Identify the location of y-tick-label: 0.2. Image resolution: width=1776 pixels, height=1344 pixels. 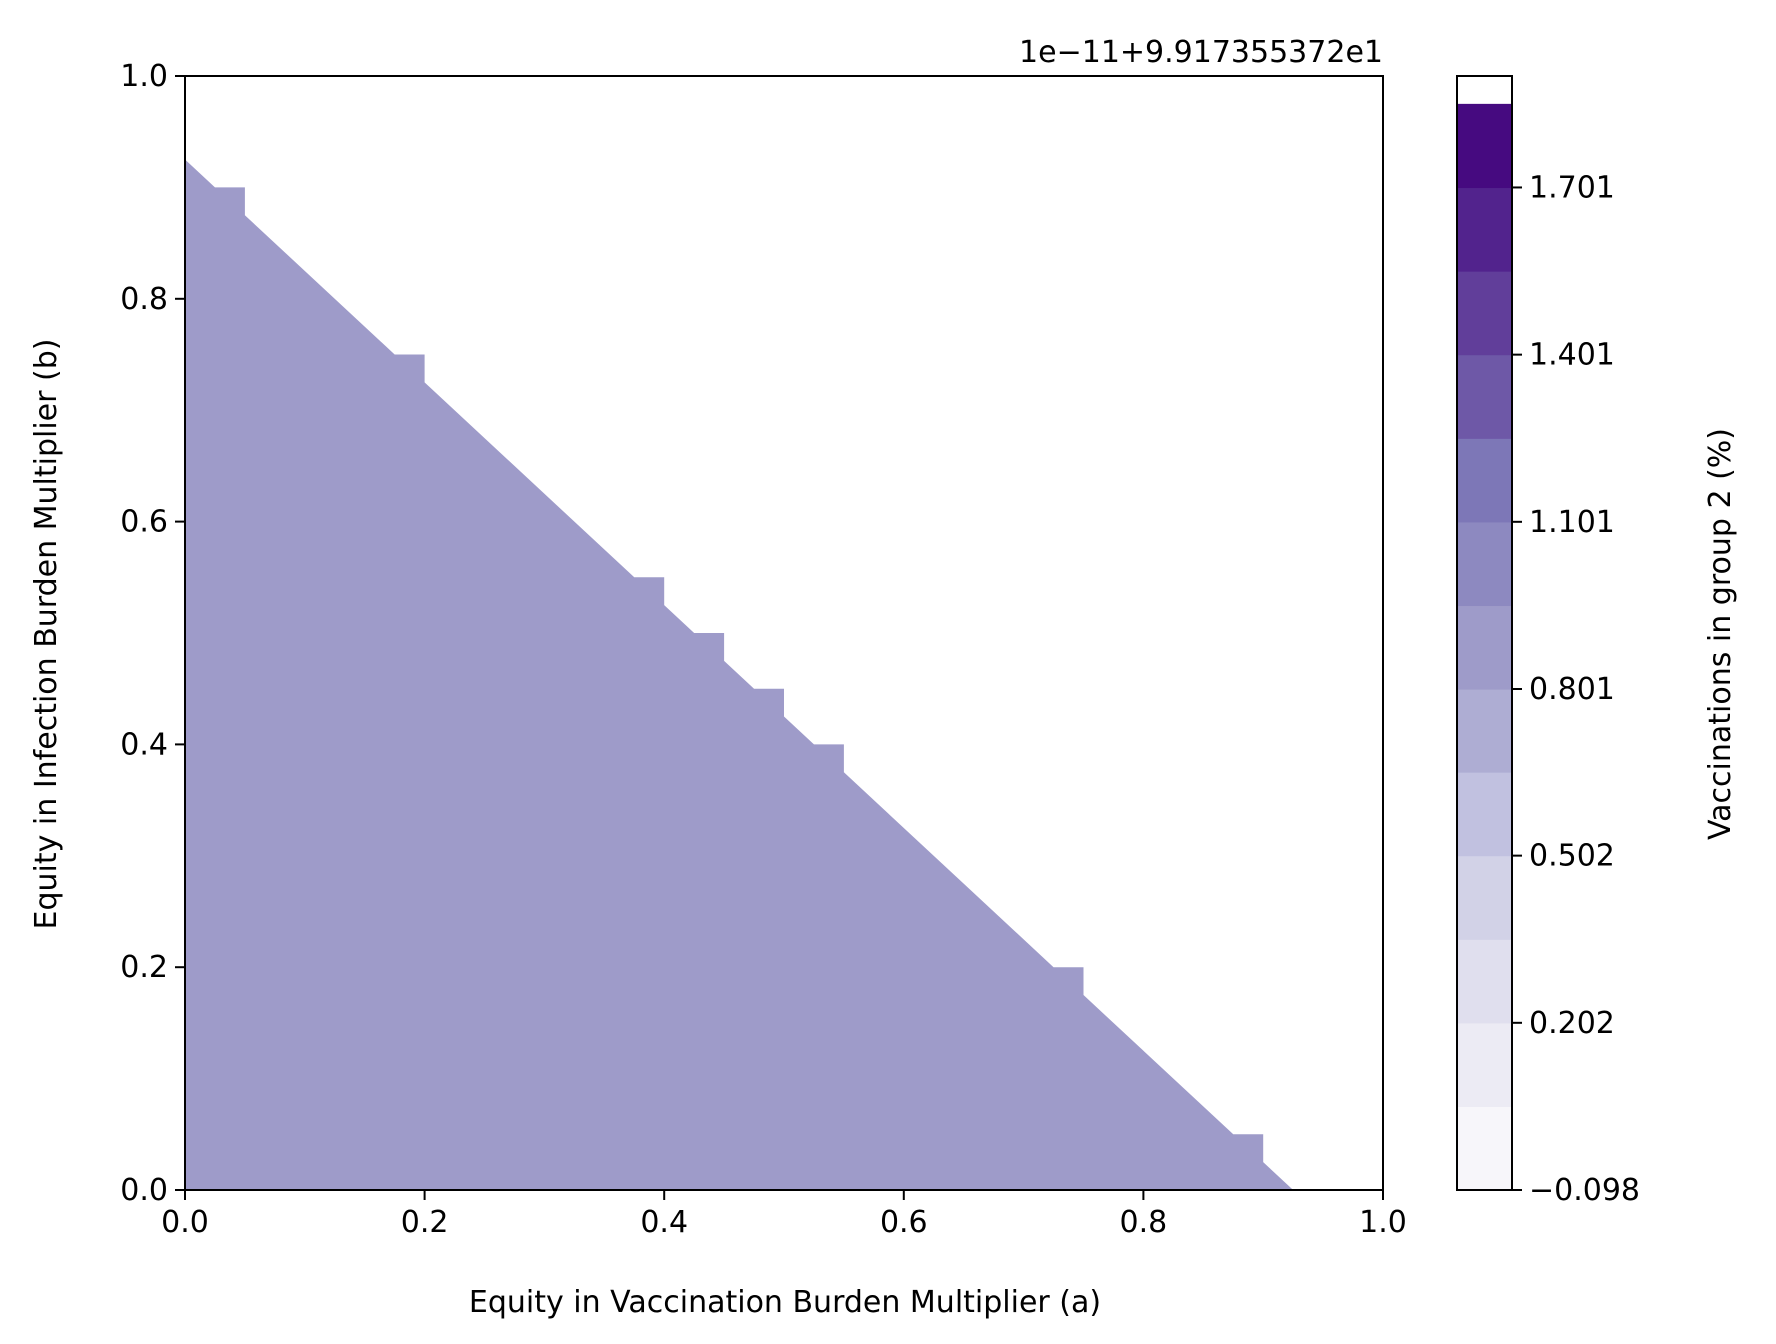
(144, 967).